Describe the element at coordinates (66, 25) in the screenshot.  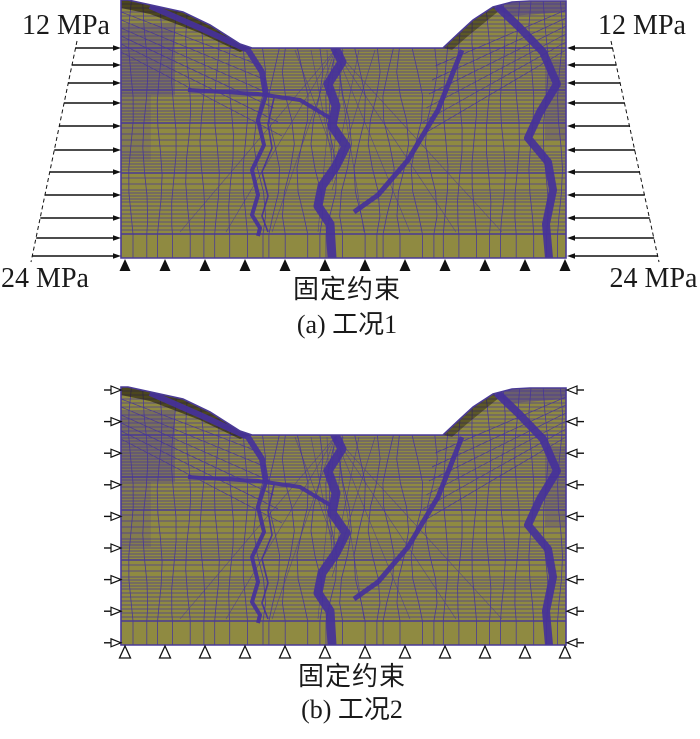
I see `pressure-label-top-left-a: 12 MPa` at that location.